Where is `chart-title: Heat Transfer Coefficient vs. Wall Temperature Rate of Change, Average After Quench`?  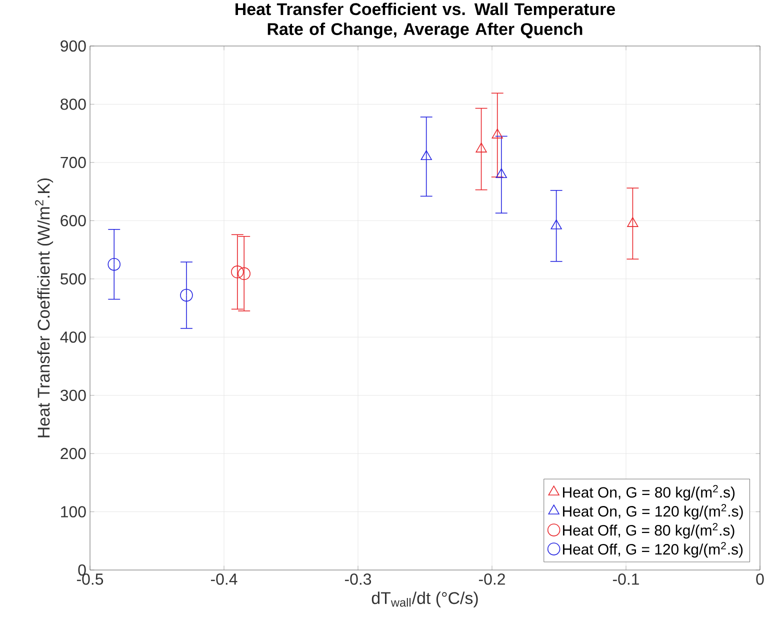
chart-title: Heat Transfer Coefficient vs. Wall Temperature Rate of Change, Average After Quench is located at coordinates (425, 20).